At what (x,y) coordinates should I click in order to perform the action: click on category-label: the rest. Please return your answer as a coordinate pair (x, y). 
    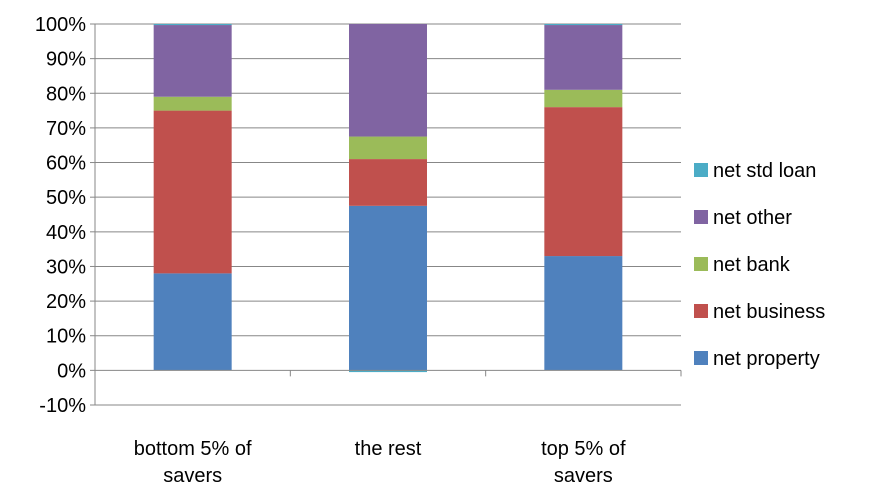
    Looking at the image, I should click on (388, 449).